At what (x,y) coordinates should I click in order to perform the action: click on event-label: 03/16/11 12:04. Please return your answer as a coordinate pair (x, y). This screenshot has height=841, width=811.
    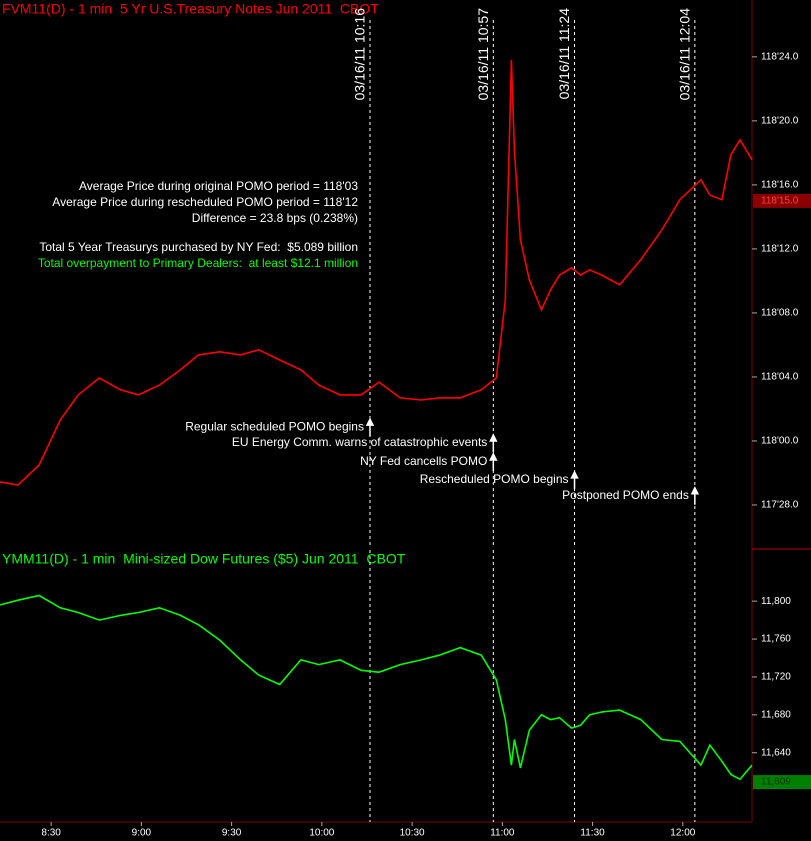
    Looking at the image, I should click on (685, 54).